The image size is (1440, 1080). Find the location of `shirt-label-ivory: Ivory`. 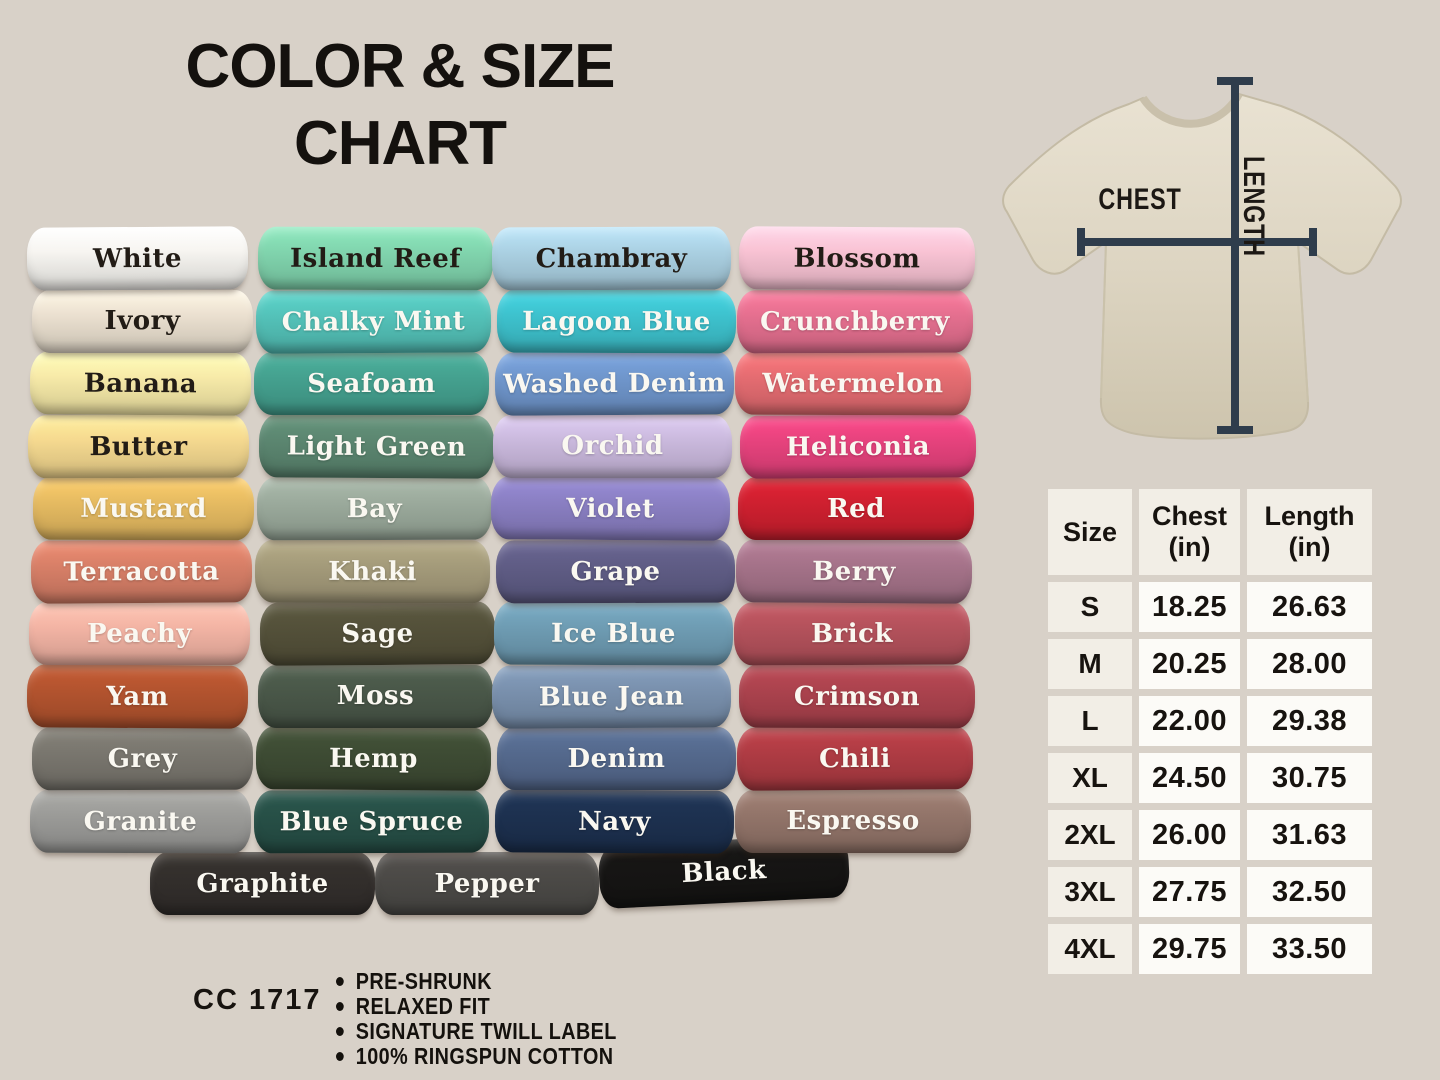

shirt-label-ivory: Ivory is located at coordinates (142, 321).